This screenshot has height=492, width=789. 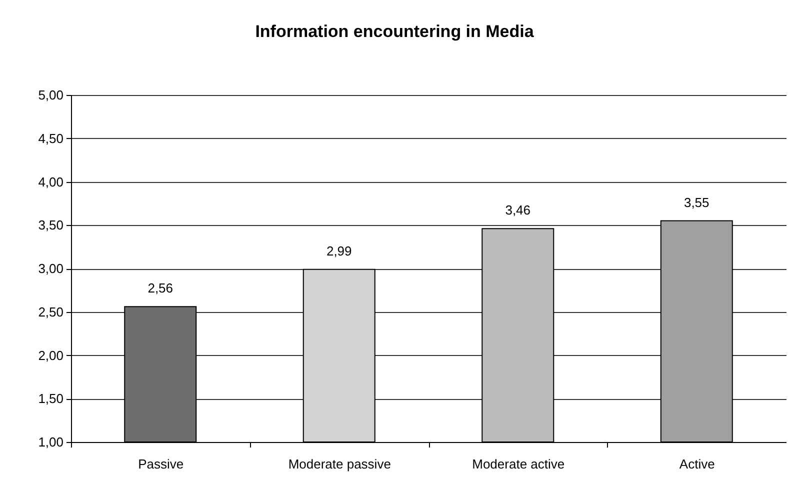 I want to click on y-tick-label: 5,00, so click(x=51, y=95).